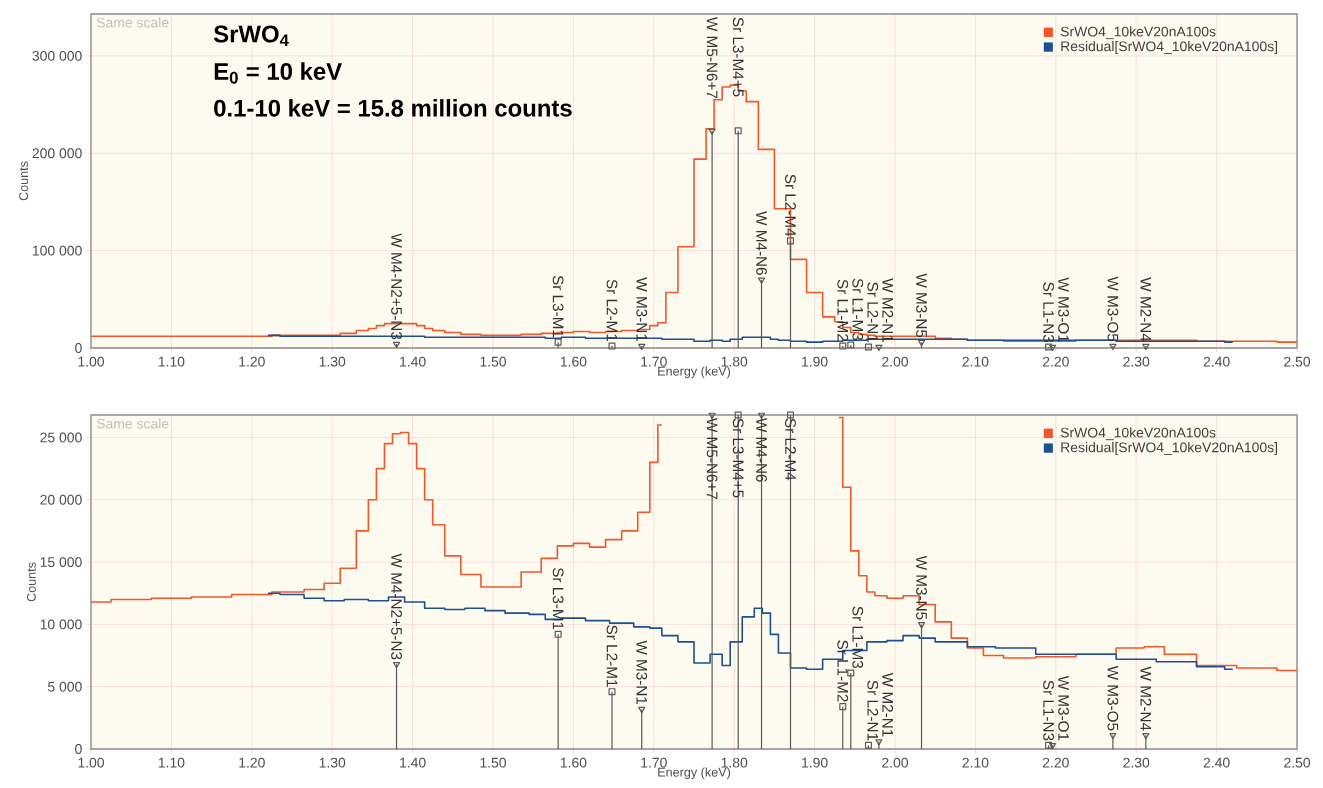 The width and height of the screenshot is (1323, 788). I want to click on y-tick-label: 15 000, so click(61, 562).